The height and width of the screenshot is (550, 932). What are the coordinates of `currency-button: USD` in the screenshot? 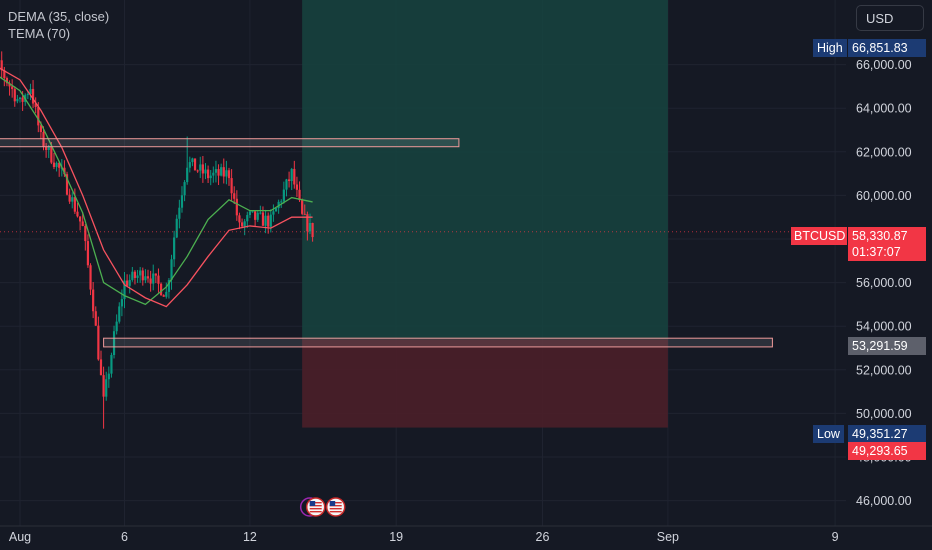 It's located at (890, 18).